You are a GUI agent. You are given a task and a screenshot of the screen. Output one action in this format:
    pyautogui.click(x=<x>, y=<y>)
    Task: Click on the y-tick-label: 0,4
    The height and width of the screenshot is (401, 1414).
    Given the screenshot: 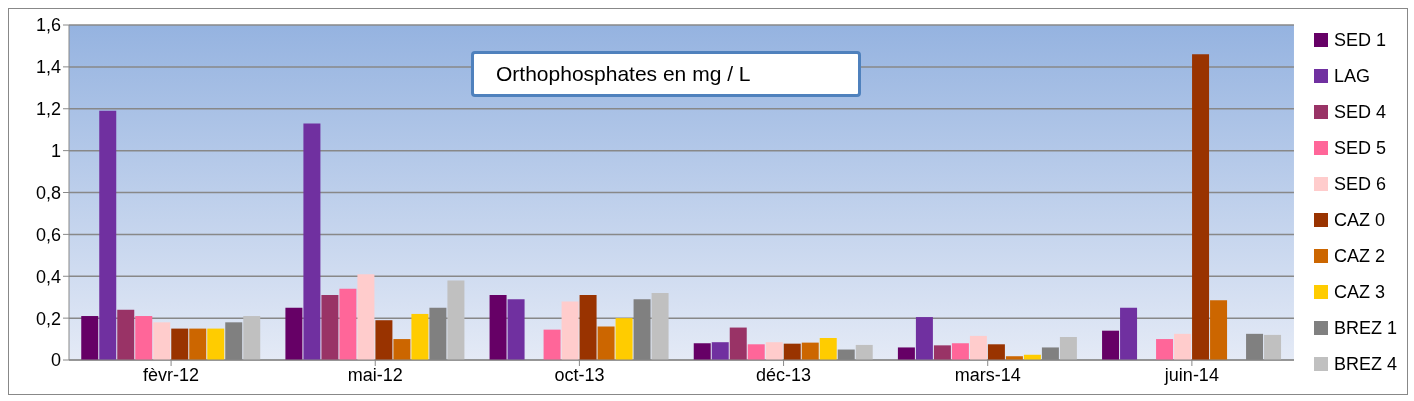 What is the action you would take?
    pyautogui.click(x=48, y=276)
    